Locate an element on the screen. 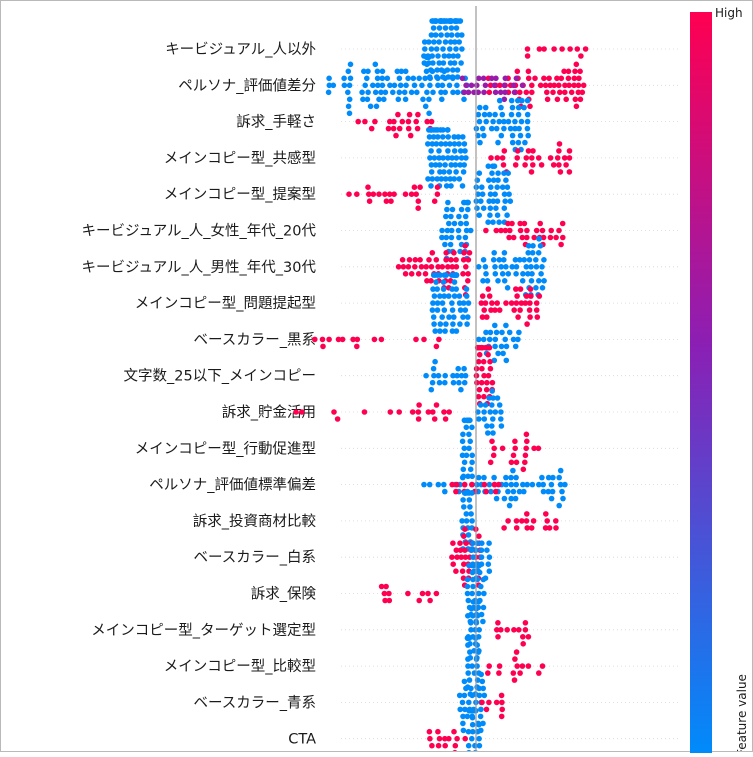  colorbar-high-label: High is located at coordinates (729, 13).